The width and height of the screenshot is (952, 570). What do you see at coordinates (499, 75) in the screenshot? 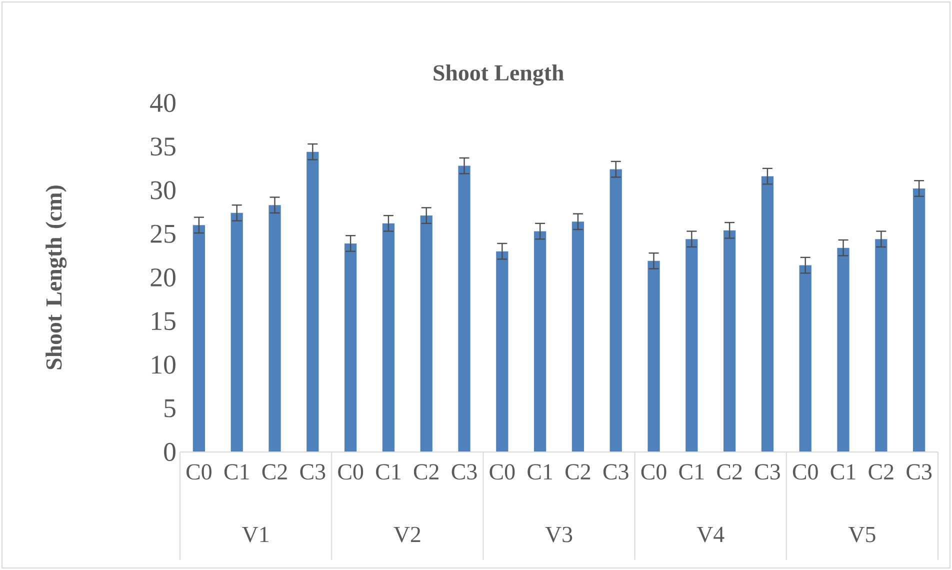
I see `chart-title: Shoot Length` at bounding box center [499, 75].